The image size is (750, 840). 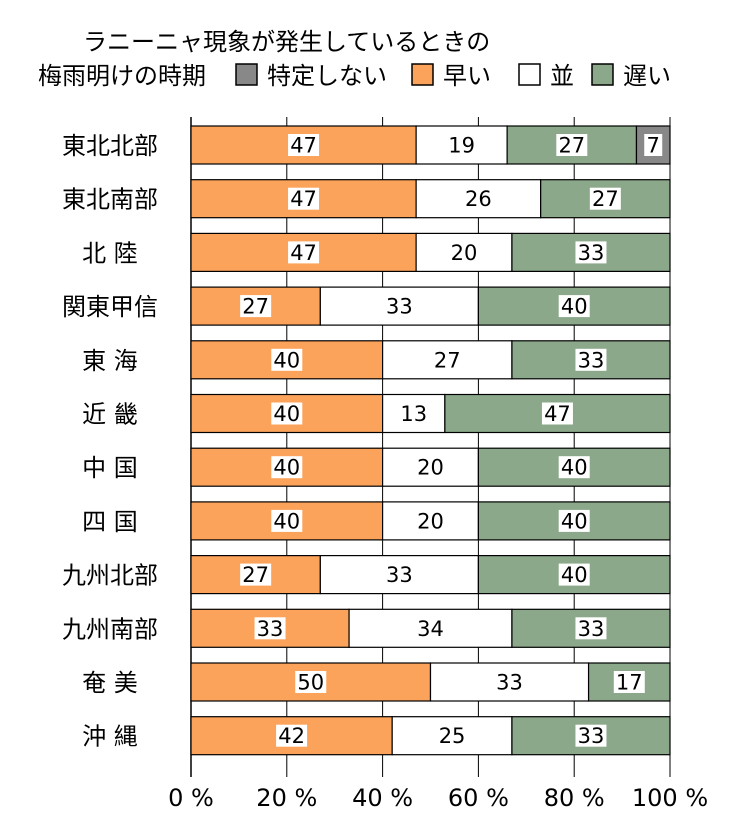 I want to click on x-tick-label: 60 %, so click(x=478, y=798).